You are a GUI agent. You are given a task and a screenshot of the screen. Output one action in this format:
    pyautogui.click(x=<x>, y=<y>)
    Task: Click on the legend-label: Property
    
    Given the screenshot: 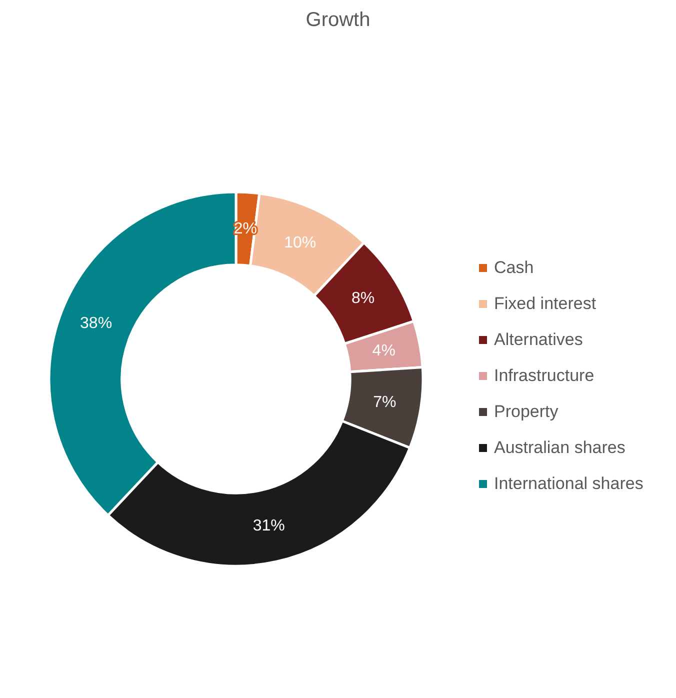 What is the action you would take?
    pyautogui.click(x=526, y=412)
    